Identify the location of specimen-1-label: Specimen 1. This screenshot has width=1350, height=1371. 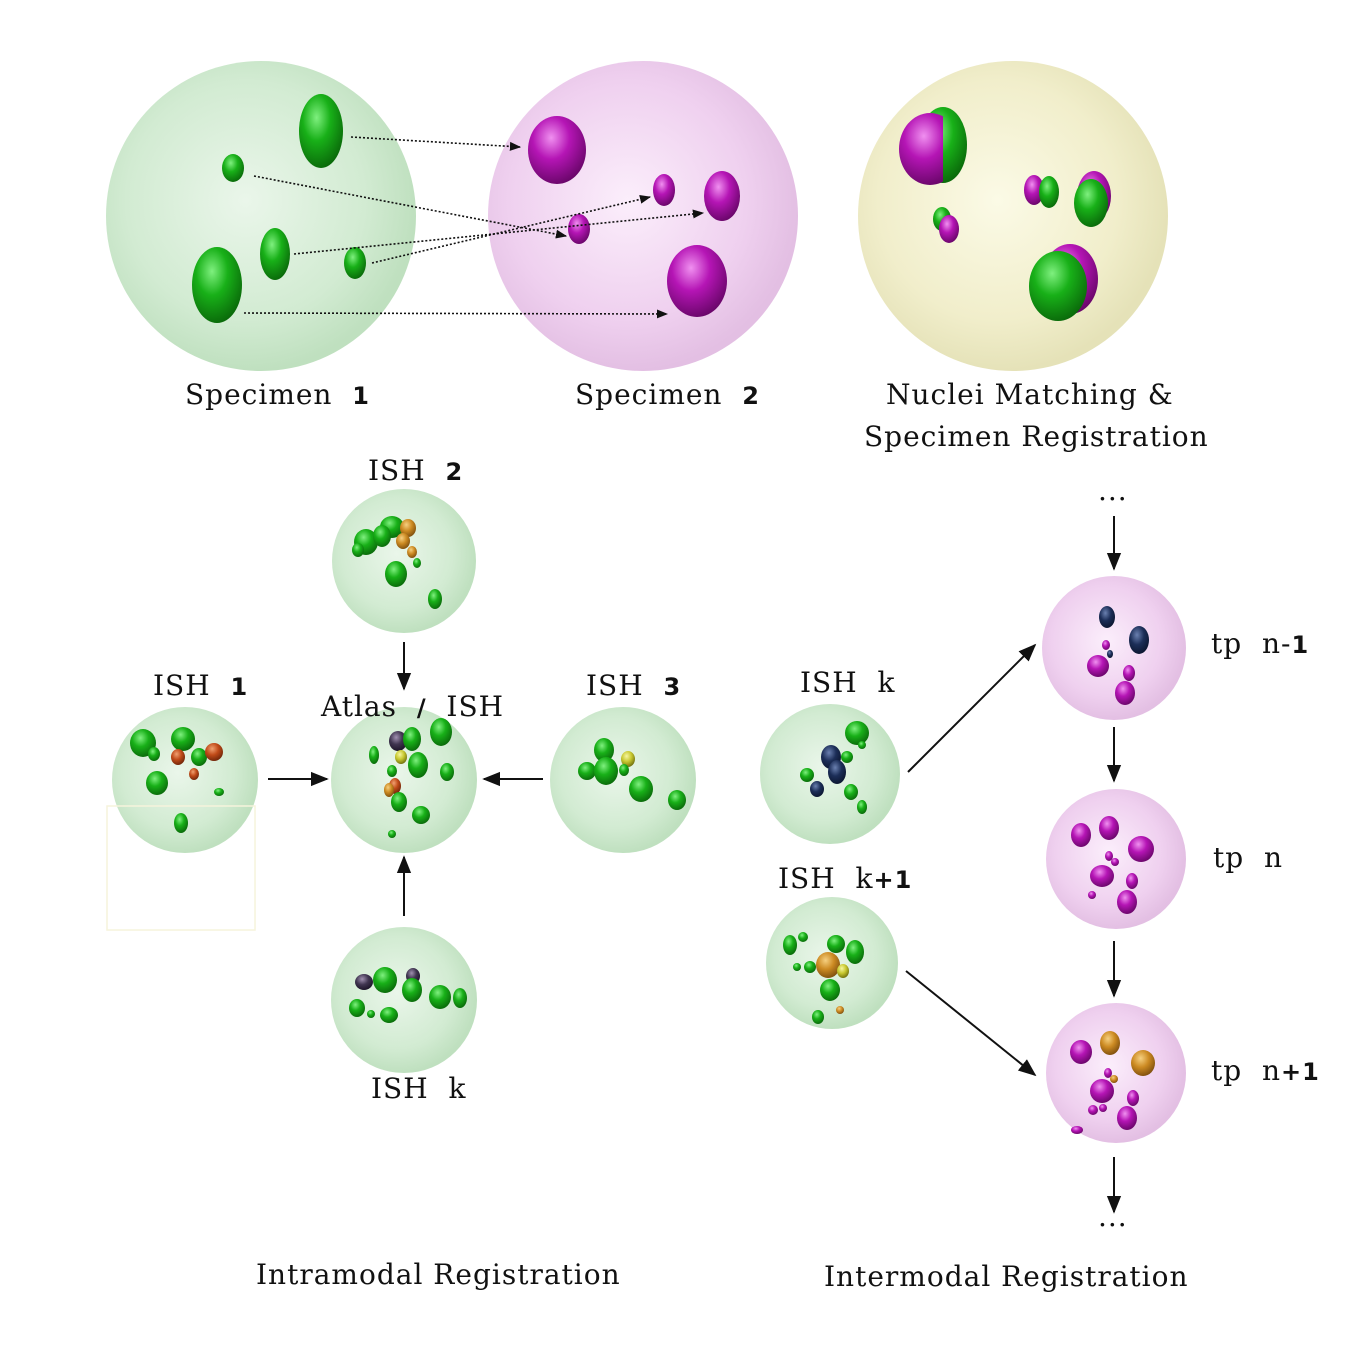
(277, 394).